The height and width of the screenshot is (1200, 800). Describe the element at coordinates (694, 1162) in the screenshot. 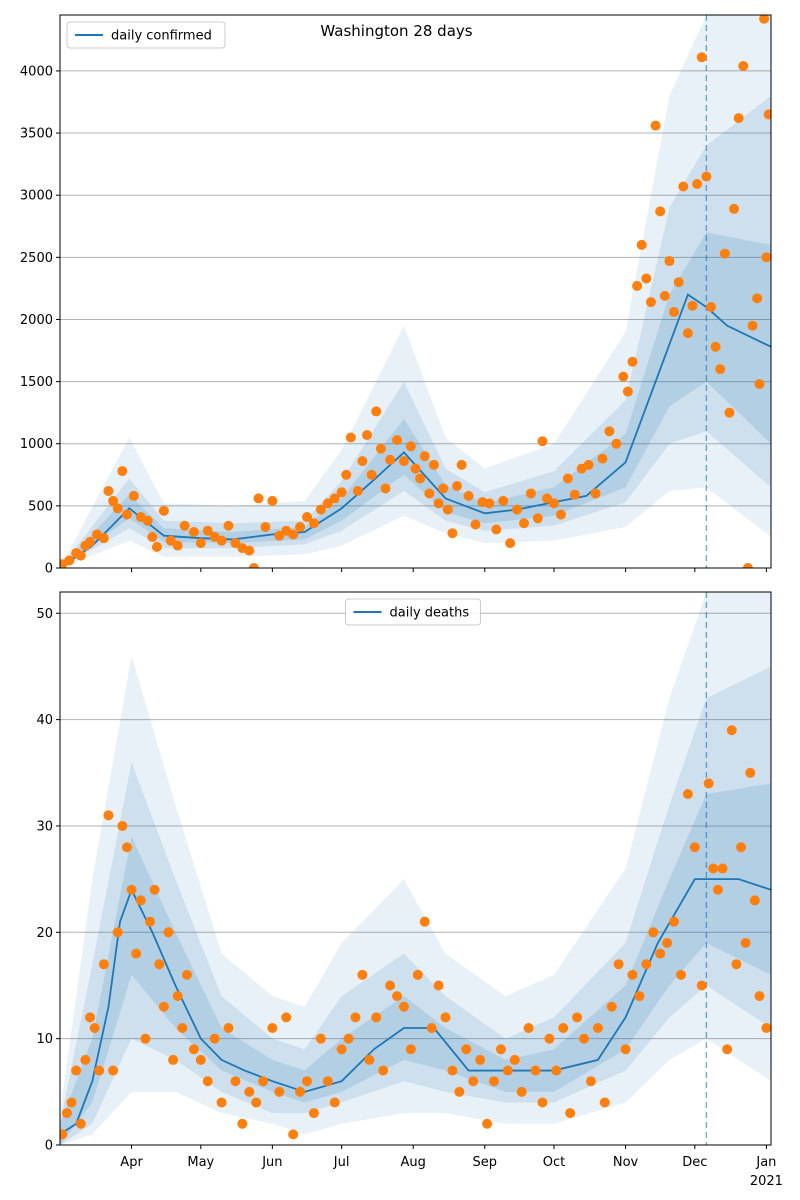

I see `x-tick-label: Dec` at that location.